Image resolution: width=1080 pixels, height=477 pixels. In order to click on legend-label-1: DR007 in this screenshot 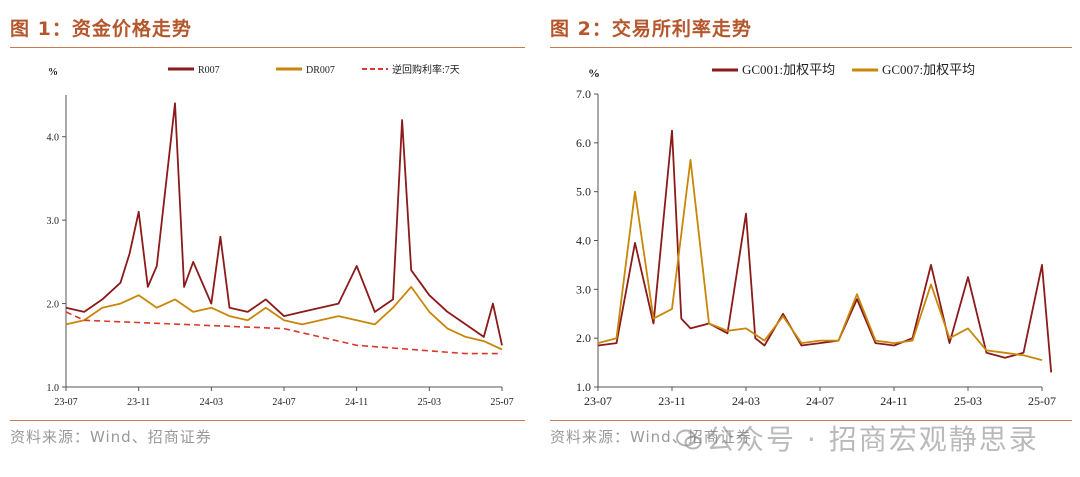, I will do `click(320, 70)`.